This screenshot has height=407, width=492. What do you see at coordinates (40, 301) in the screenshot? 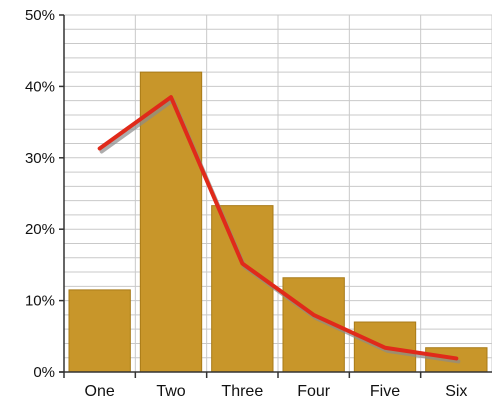
I see `y-tick-label: 10%` at bounding box center [40, 301].